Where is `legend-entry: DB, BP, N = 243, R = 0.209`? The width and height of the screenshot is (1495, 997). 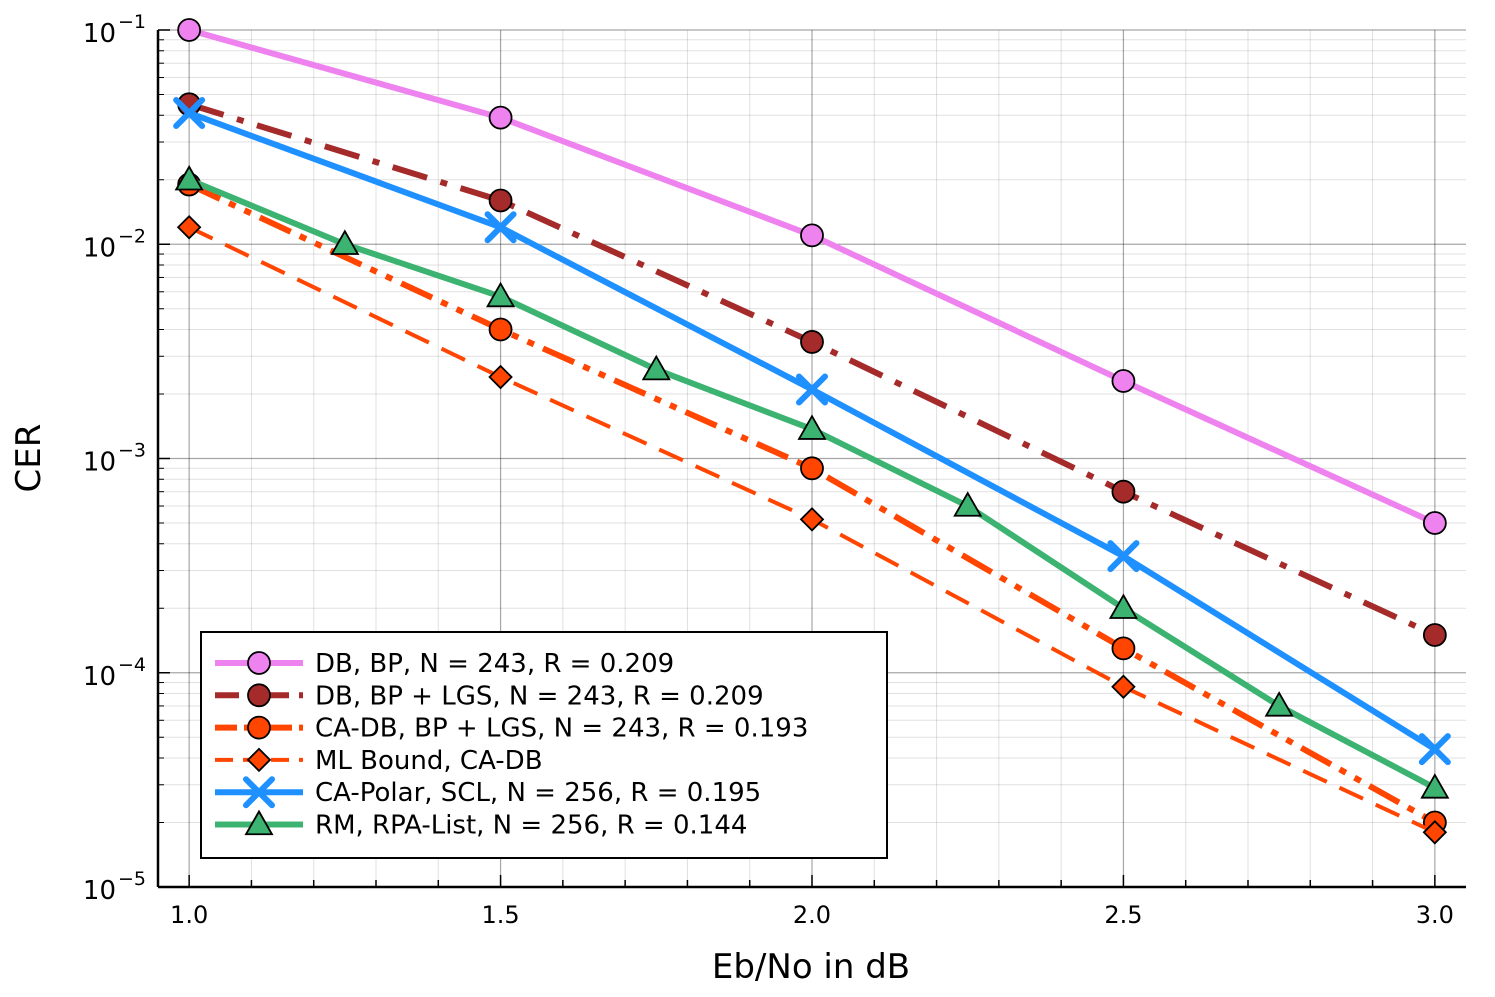 legend-entry: DB, BP, N = 243, R = 0.209 is located at coordinates (444, 664).